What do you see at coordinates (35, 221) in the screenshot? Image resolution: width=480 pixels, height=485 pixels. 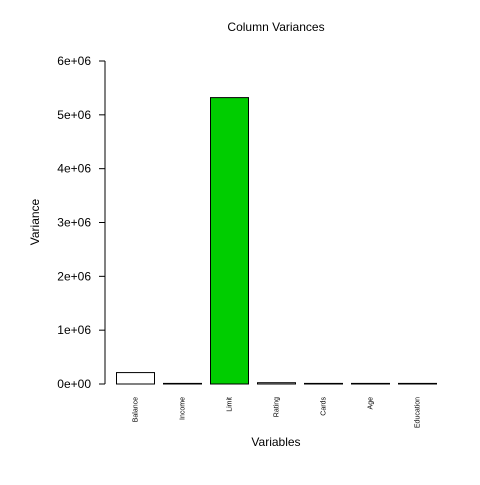 I see `y-axis-label: Variance` at bounding box center [35, 221].